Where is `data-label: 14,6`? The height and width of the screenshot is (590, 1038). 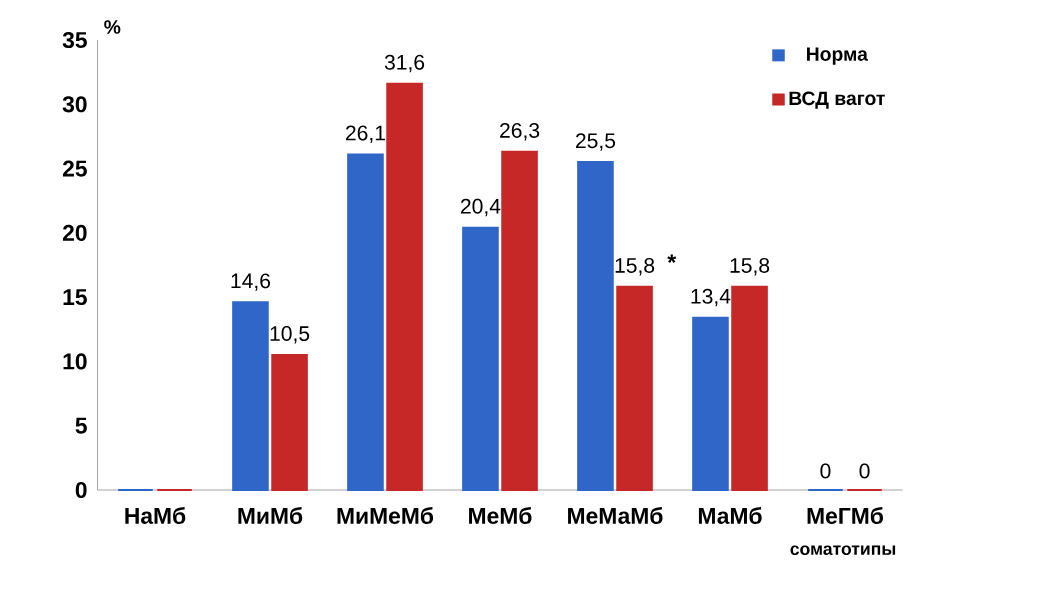 data-label: 14,6 is located at coordinates (251, 282).